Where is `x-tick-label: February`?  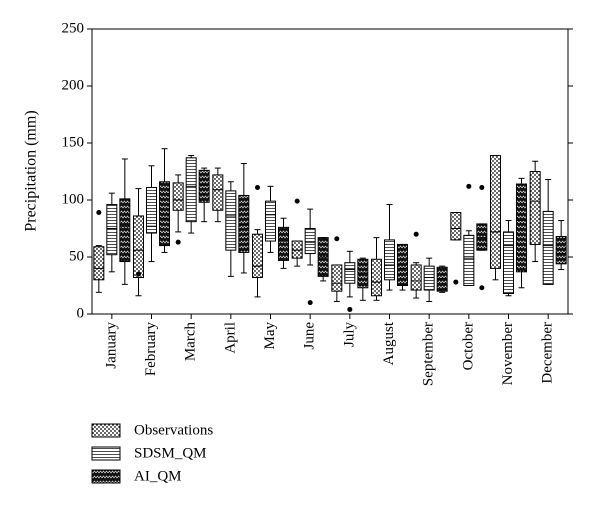
x-tick-label: February is located at coordinates (151, 349).